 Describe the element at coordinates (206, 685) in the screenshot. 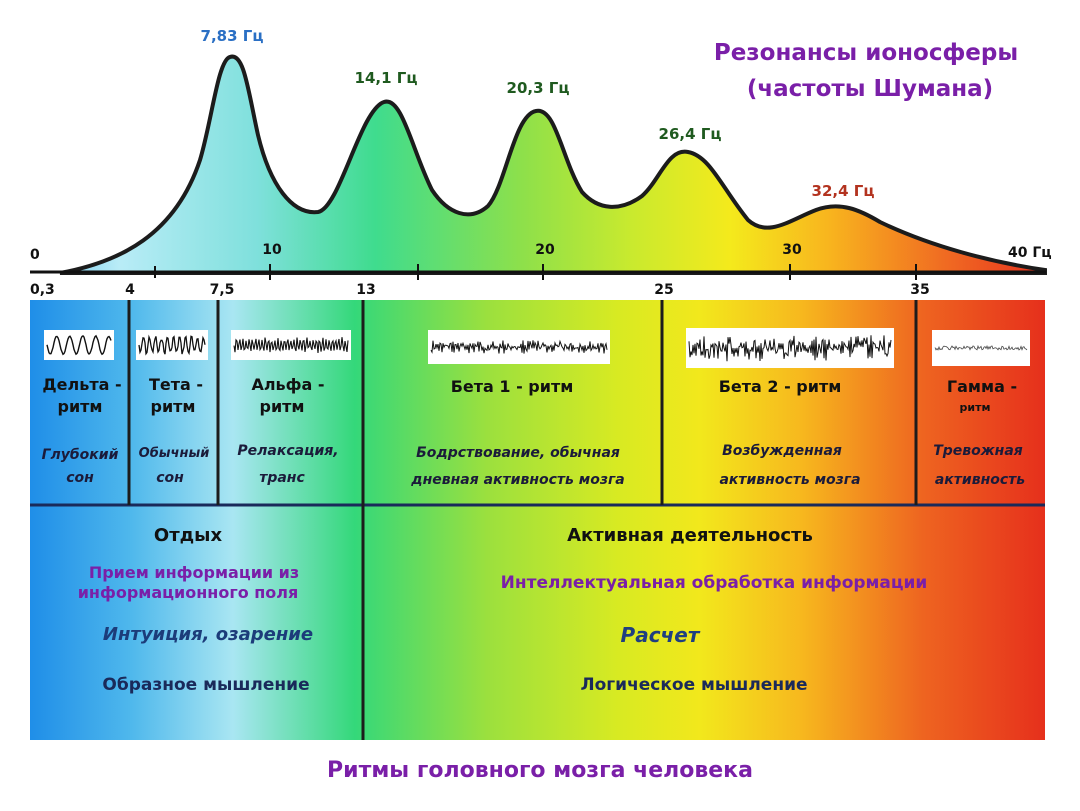

I see `rest-thinking: Образное мышление` at that location.